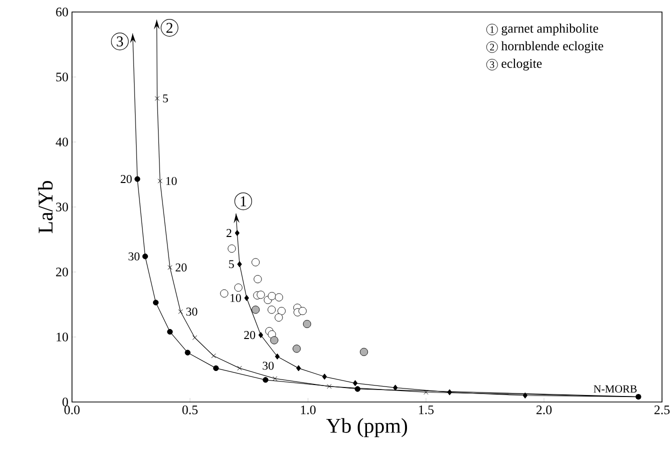 The width and height of the screenshot is (672, 459). What do you see at coordinates (62, 272) in the screenshot?
I see `y-tick-label: 20` at bounding box center [62, 272].